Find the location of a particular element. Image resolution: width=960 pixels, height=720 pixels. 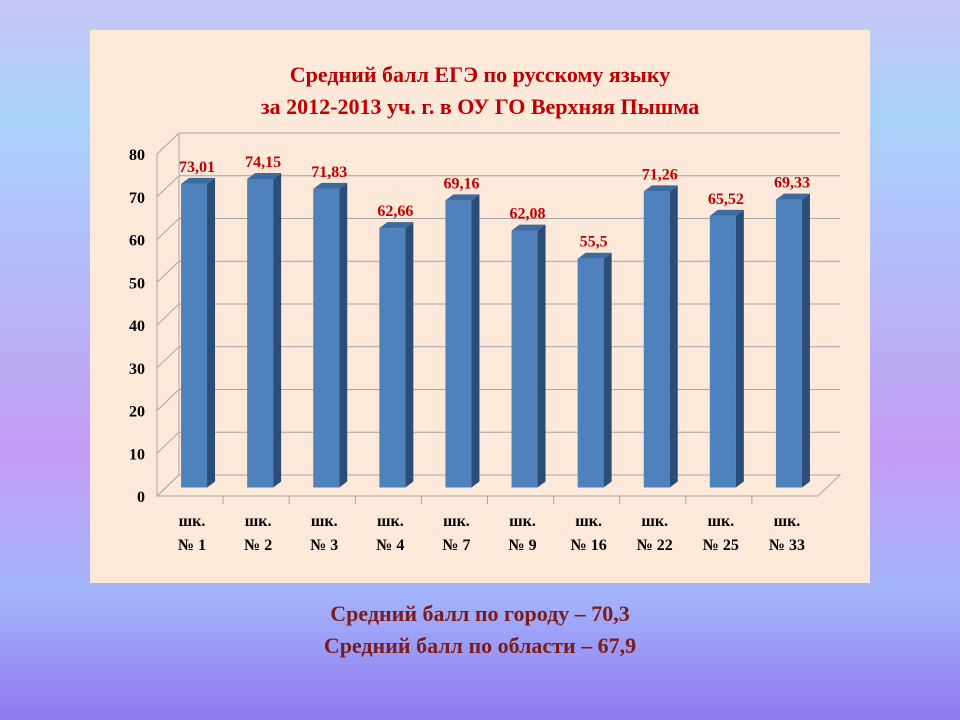

y-tick-label-30: 30 is located at coordinates (137, 369).